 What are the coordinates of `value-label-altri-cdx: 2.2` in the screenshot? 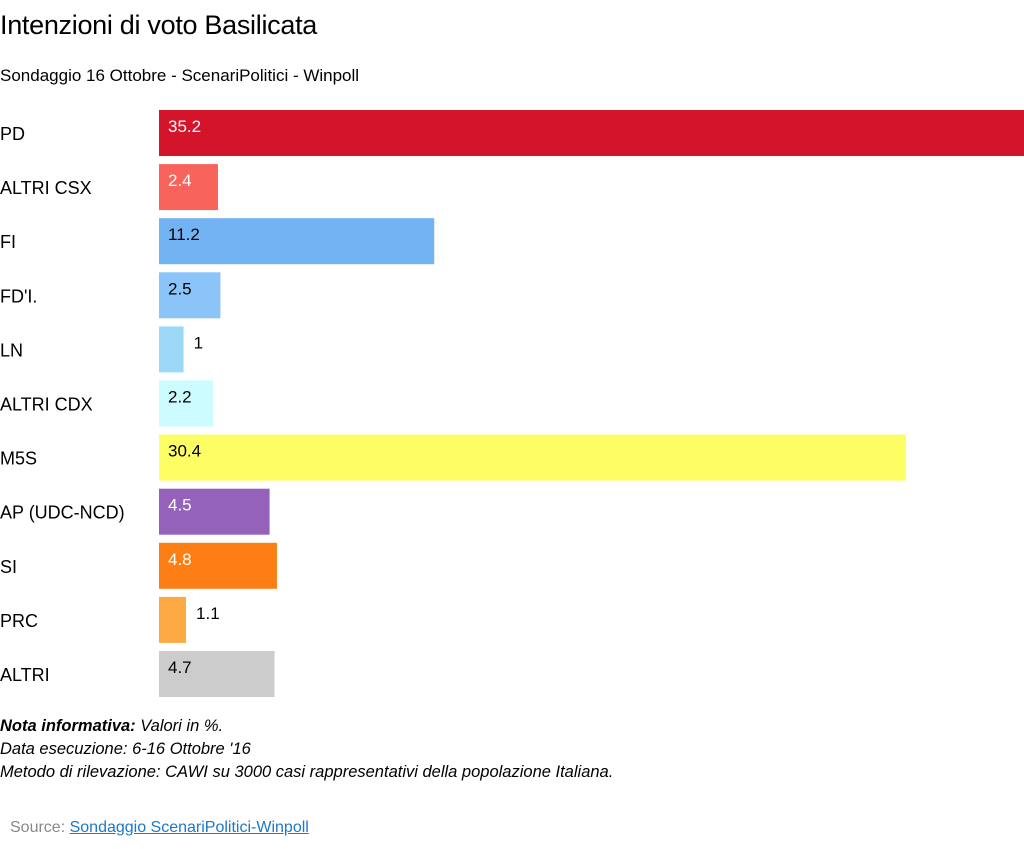 It's located at (180, 397).